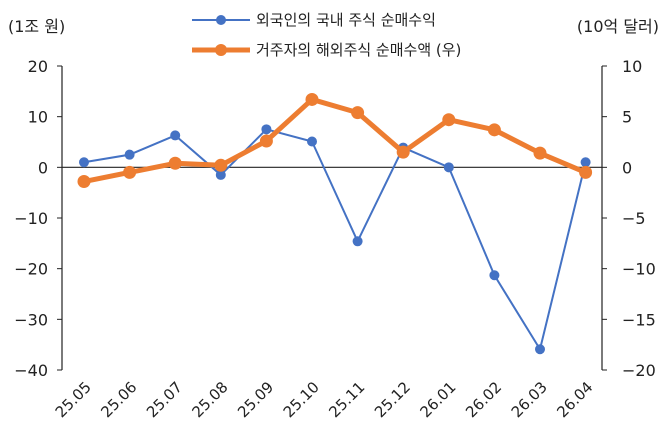  Describe the element at coordinates (31, 218) in the screenshot. I see `left-tick-label: −10` at that location.